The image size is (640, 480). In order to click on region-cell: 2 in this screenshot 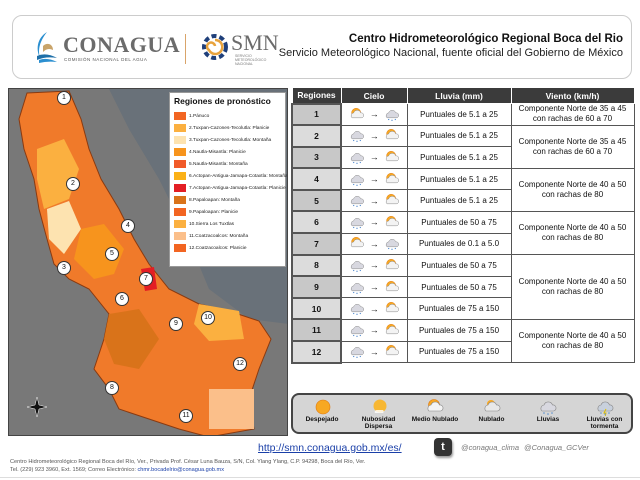, I will do `click(316, 136)`.